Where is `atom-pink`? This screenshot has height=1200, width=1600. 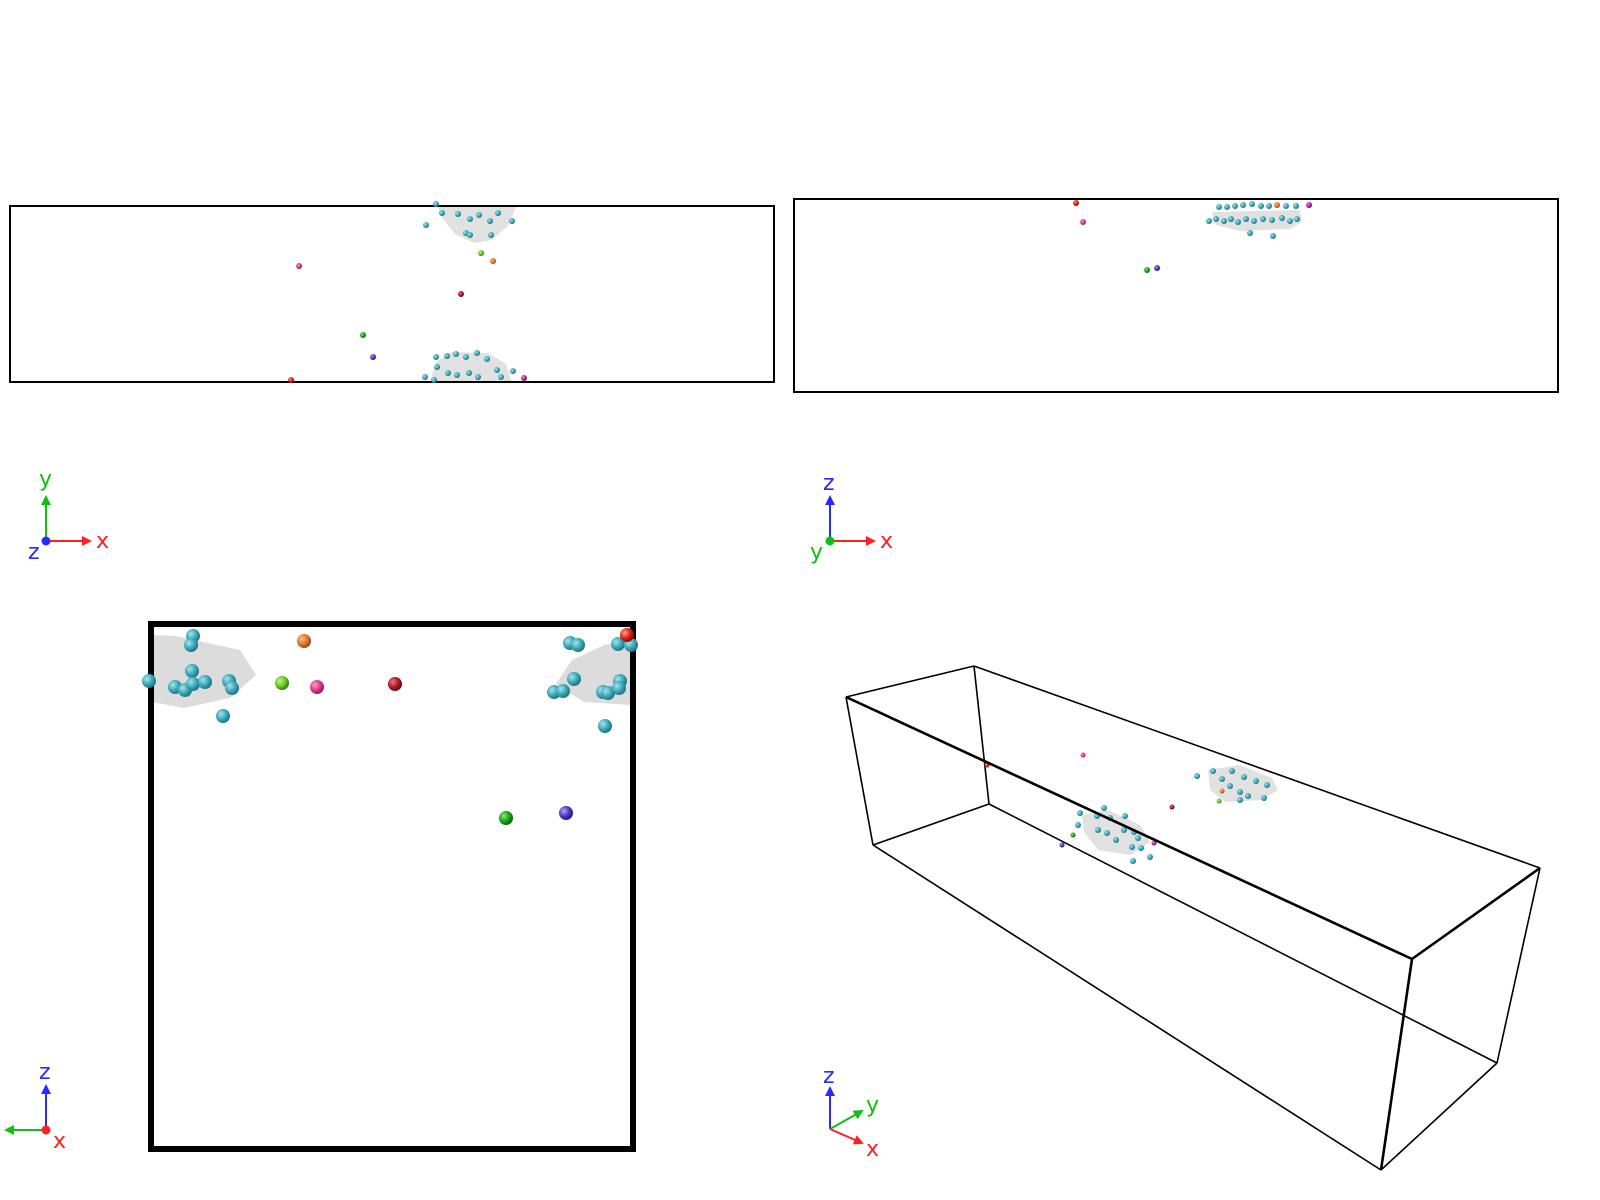
atom-pink is located at coordinates (299, 266).